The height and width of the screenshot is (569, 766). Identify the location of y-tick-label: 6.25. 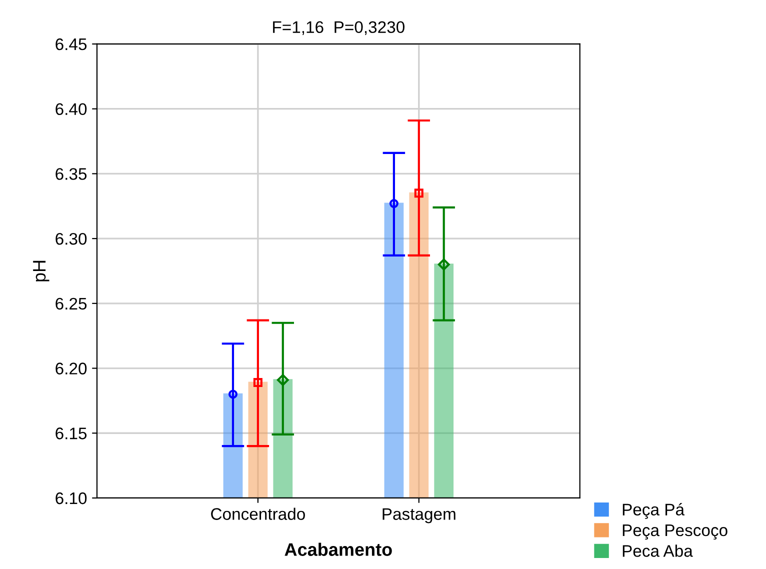
(71, 304).